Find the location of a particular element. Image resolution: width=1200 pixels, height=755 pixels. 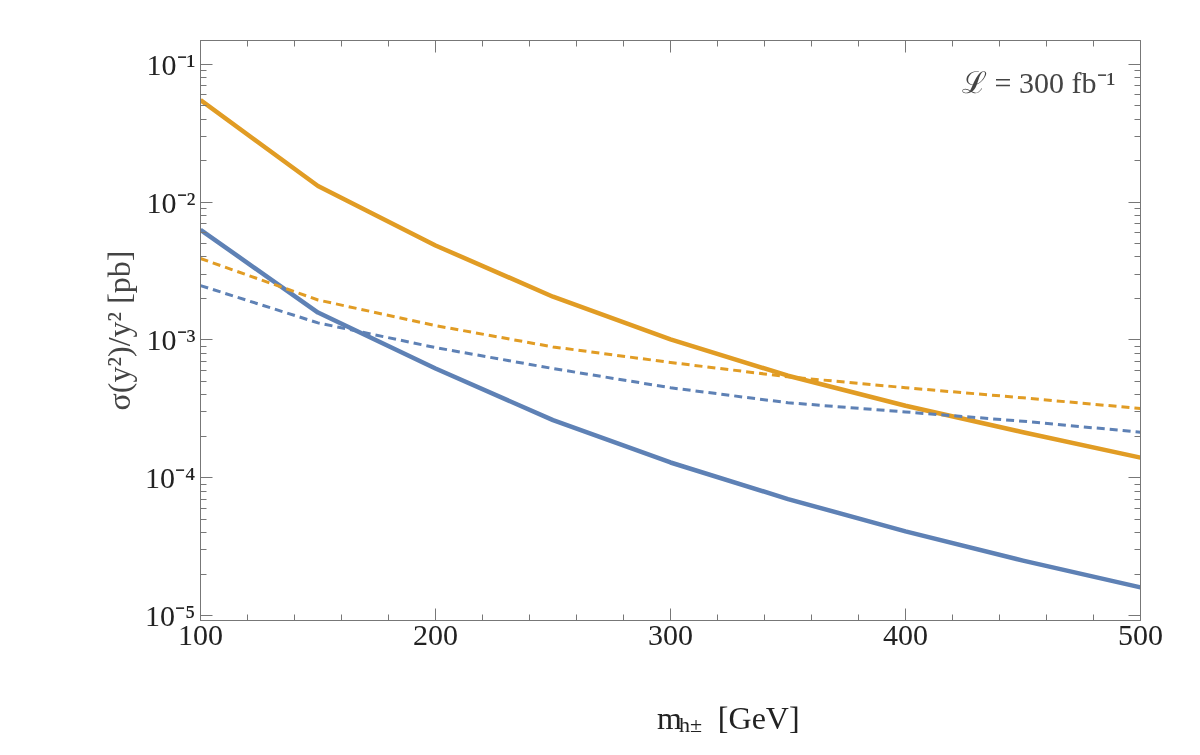

x-tick-label: 500 is located at coordinates (1140, 634).